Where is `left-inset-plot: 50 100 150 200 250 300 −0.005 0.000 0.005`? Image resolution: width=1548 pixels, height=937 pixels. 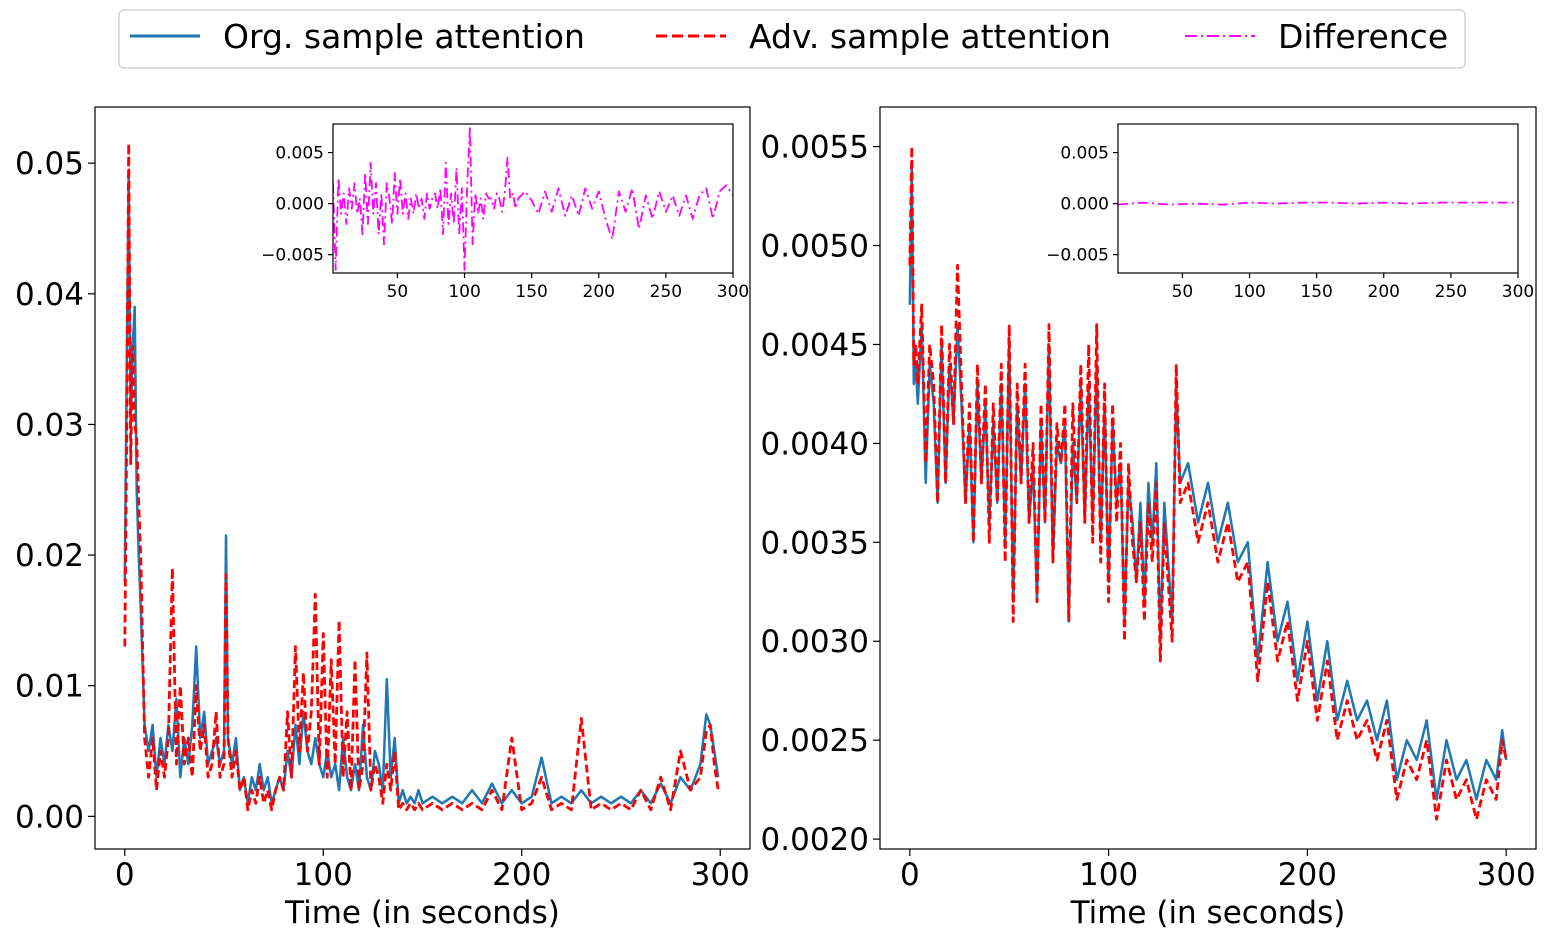
left-inset-plot: 50 100 150 200 250 300 −0.005 0.000 0.005 is located at coordinates (505, 212).